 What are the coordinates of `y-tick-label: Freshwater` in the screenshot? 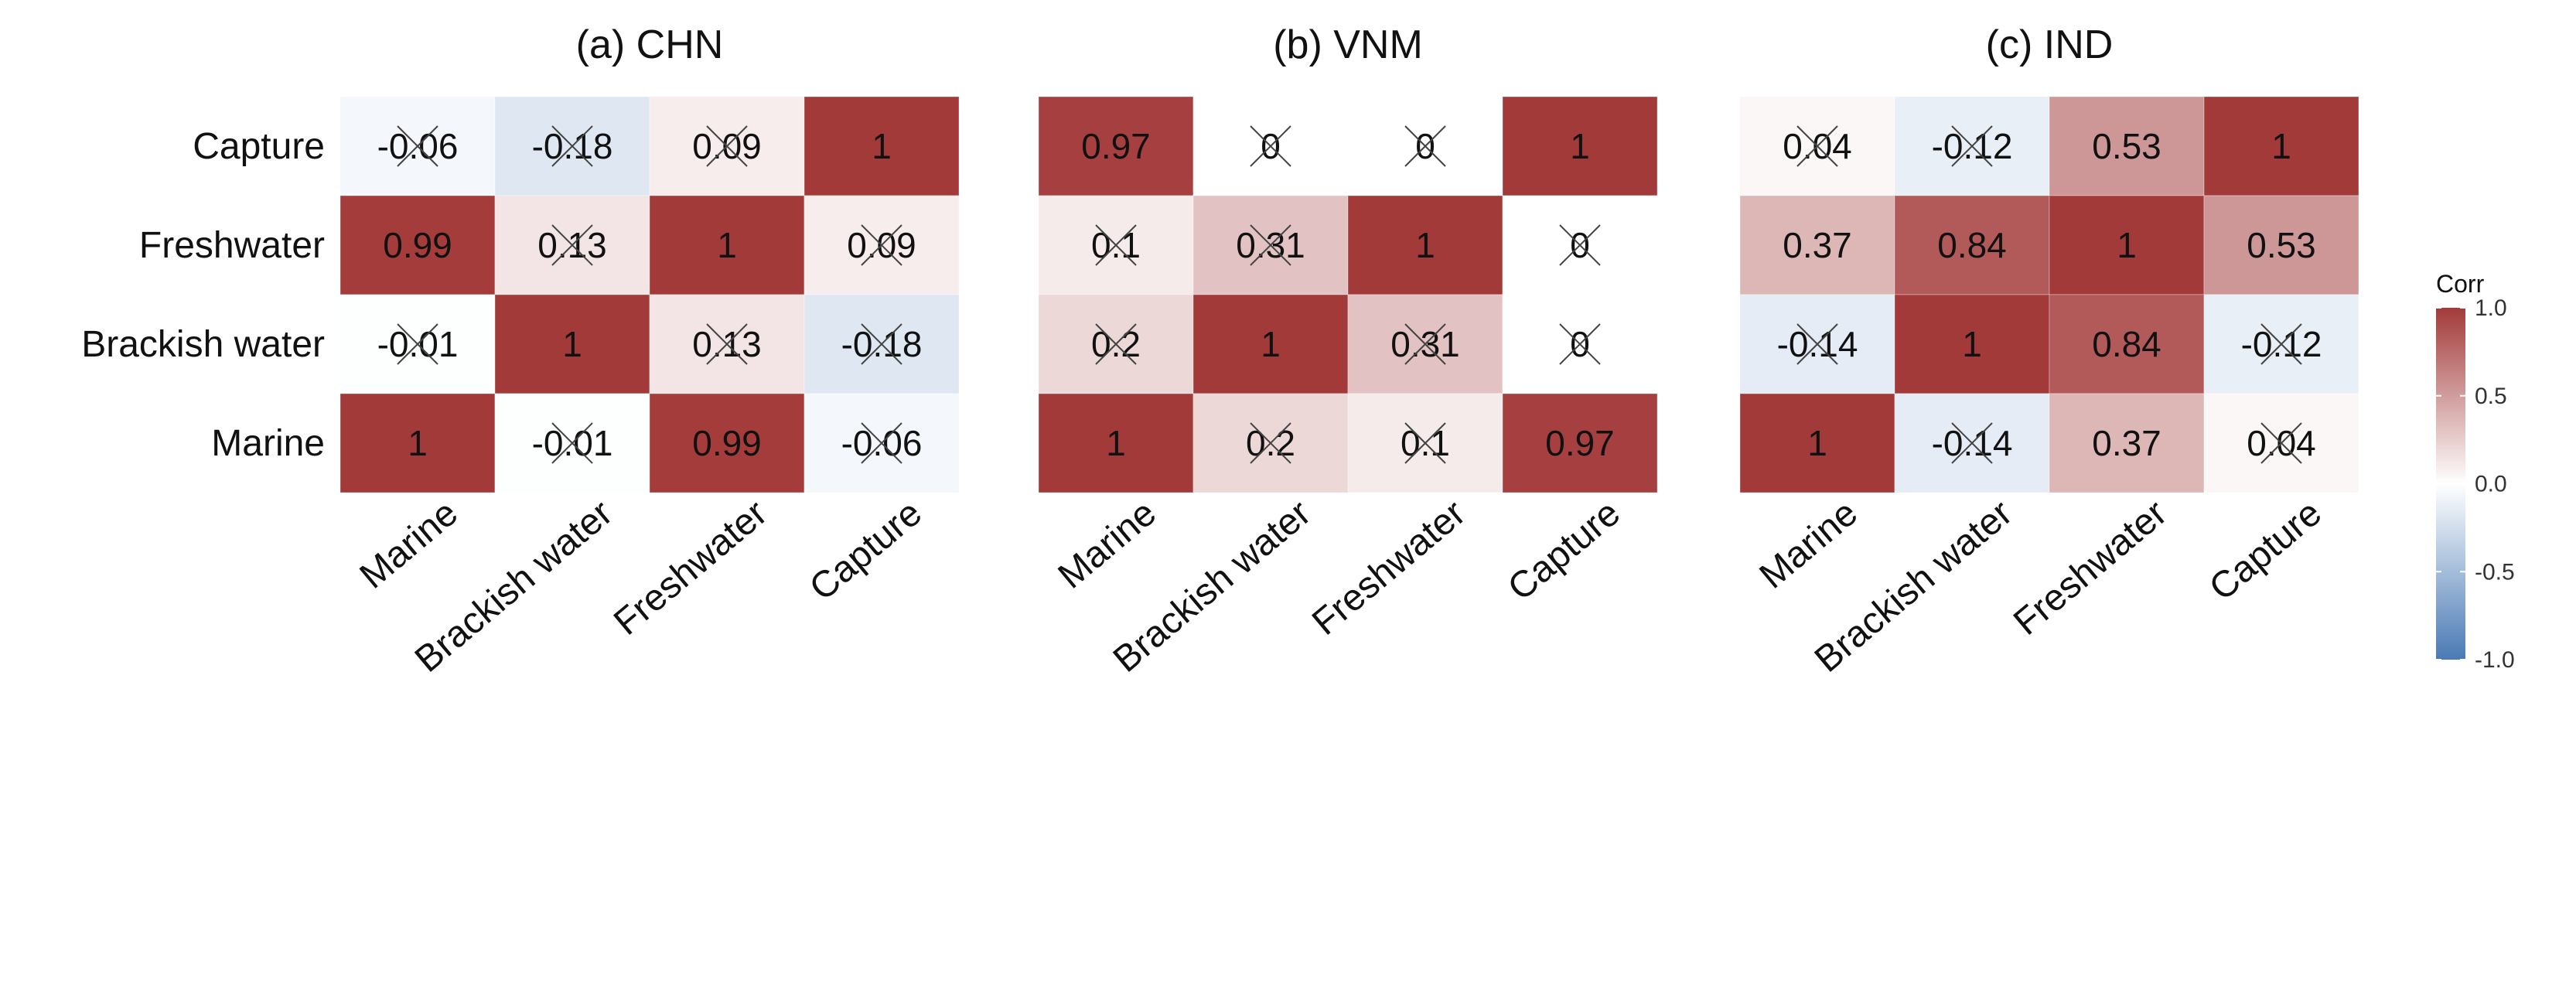 It's located at (232, 246).